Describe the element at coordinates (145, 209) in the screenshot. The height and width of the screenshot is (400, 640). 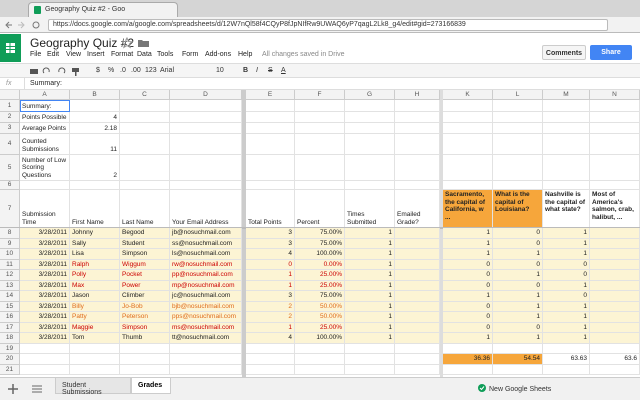
I see `cell: Last Name` at that location.